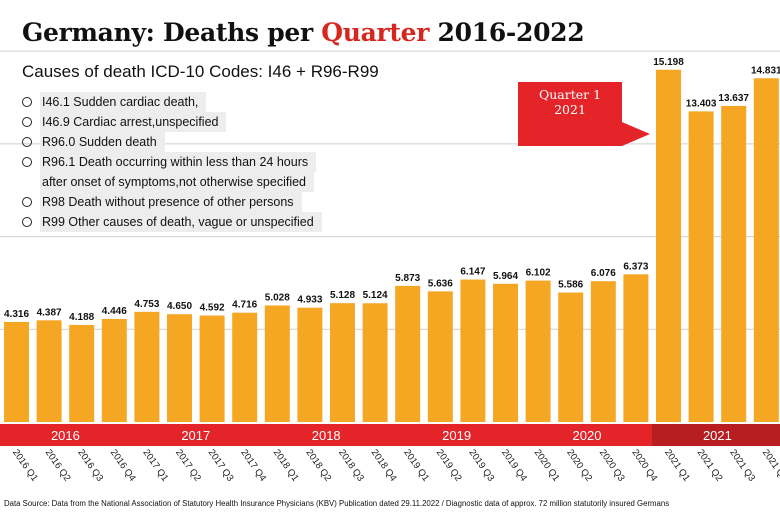 This screenshot has height=516, width=780. I want to click on data-label: 13.403, so click(701, 103).